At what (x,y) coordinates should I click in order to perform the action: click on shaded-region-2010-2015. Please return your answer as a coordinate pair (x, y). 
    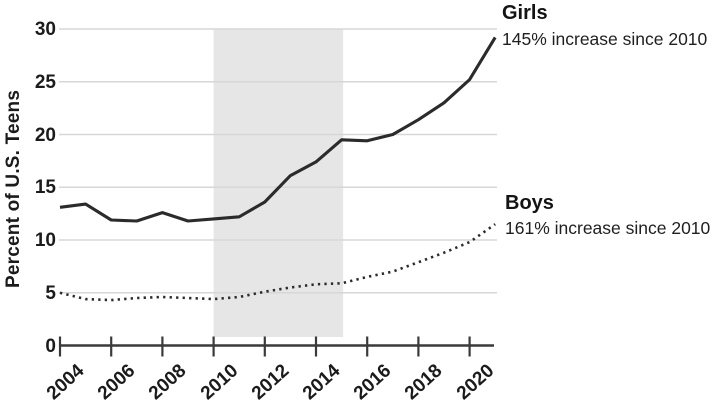
    Looking at the image, I should click on (278, 183).